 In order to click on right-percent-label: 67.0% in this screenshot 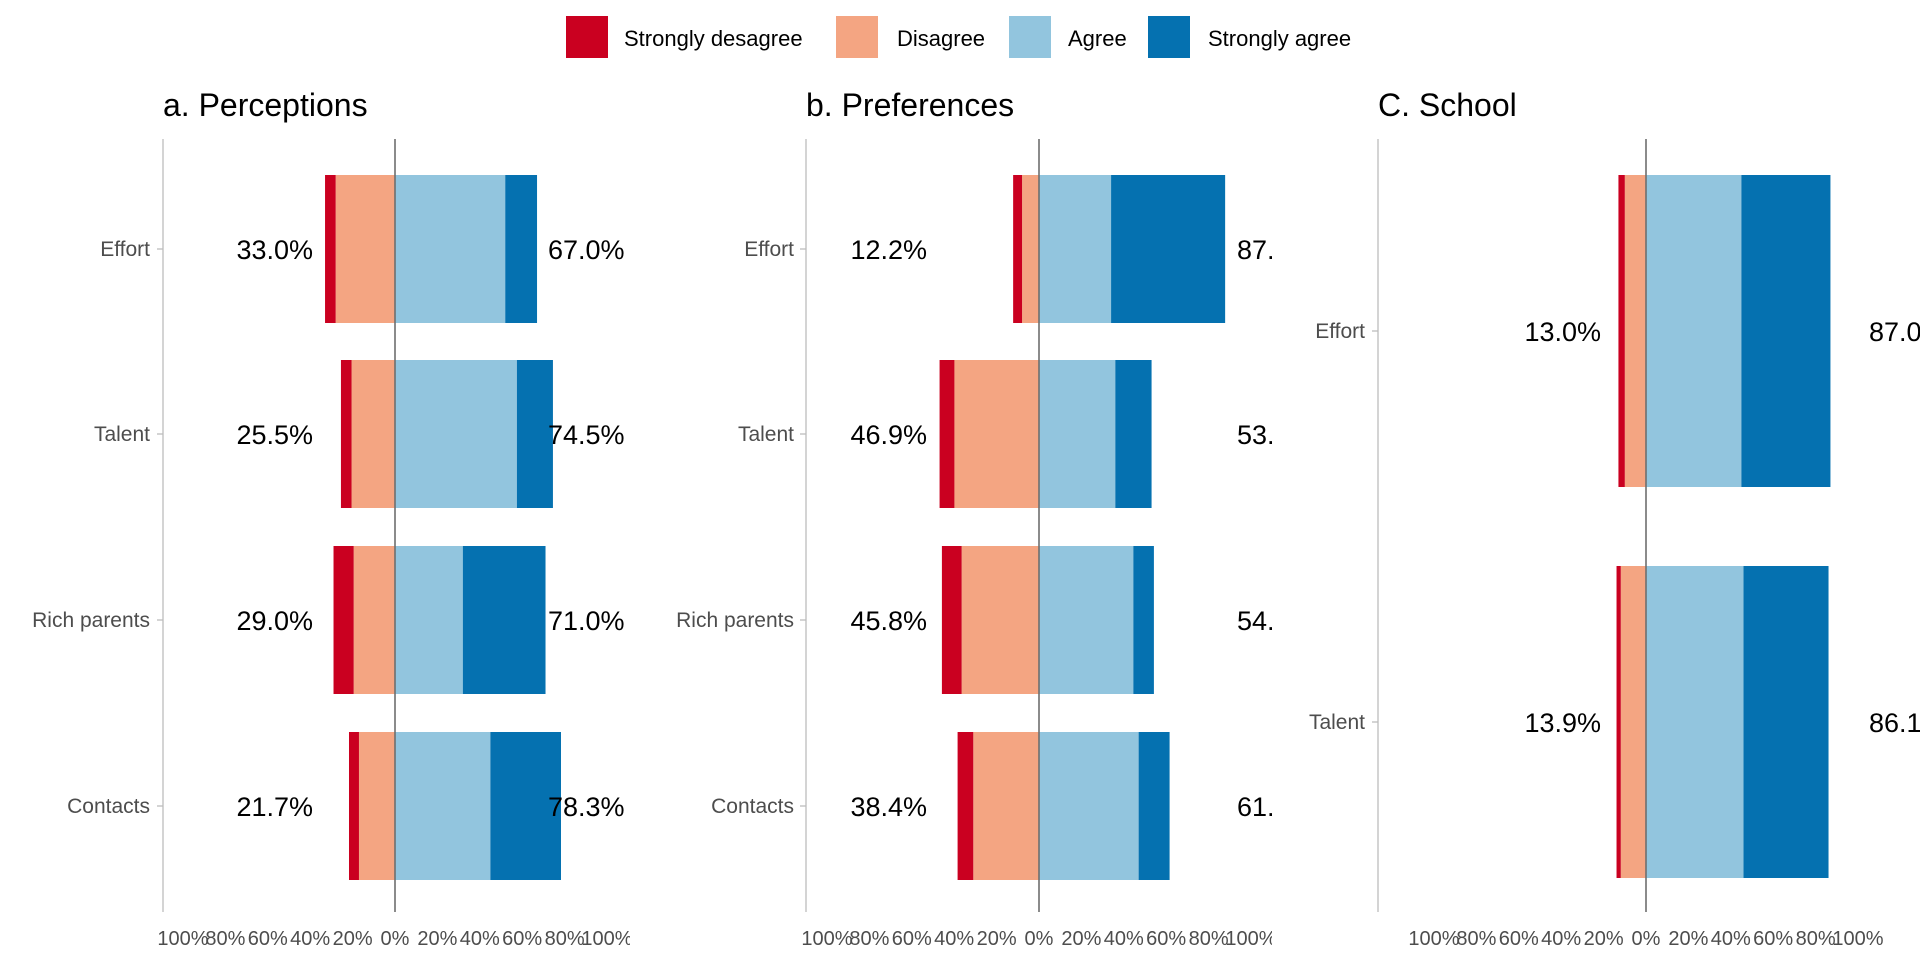, I will do `click(586, 250)`.